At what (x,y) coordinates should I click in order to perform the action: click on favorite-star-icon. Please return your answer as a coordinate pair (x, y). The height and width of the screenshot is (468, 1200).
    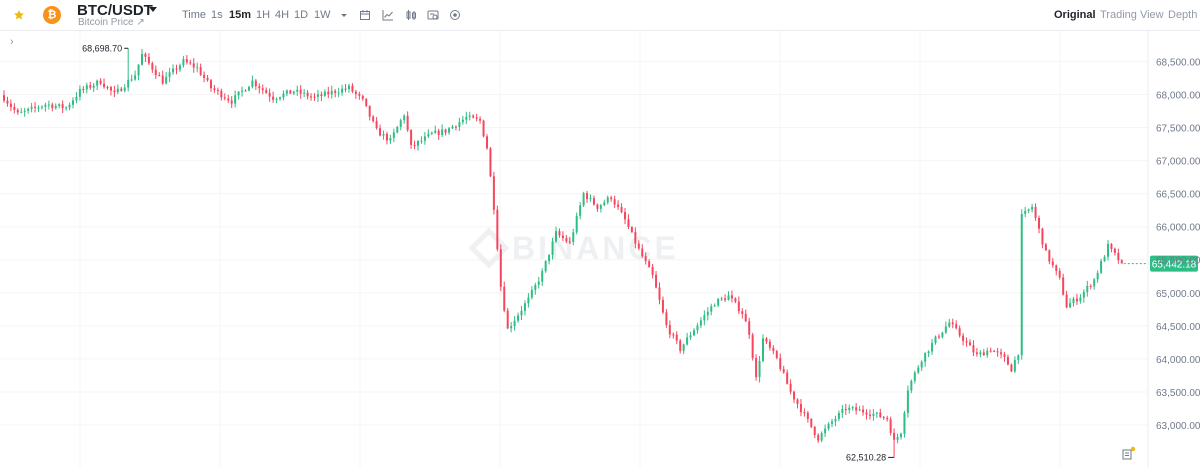
    Looking at the image, I should click on (19, 15).